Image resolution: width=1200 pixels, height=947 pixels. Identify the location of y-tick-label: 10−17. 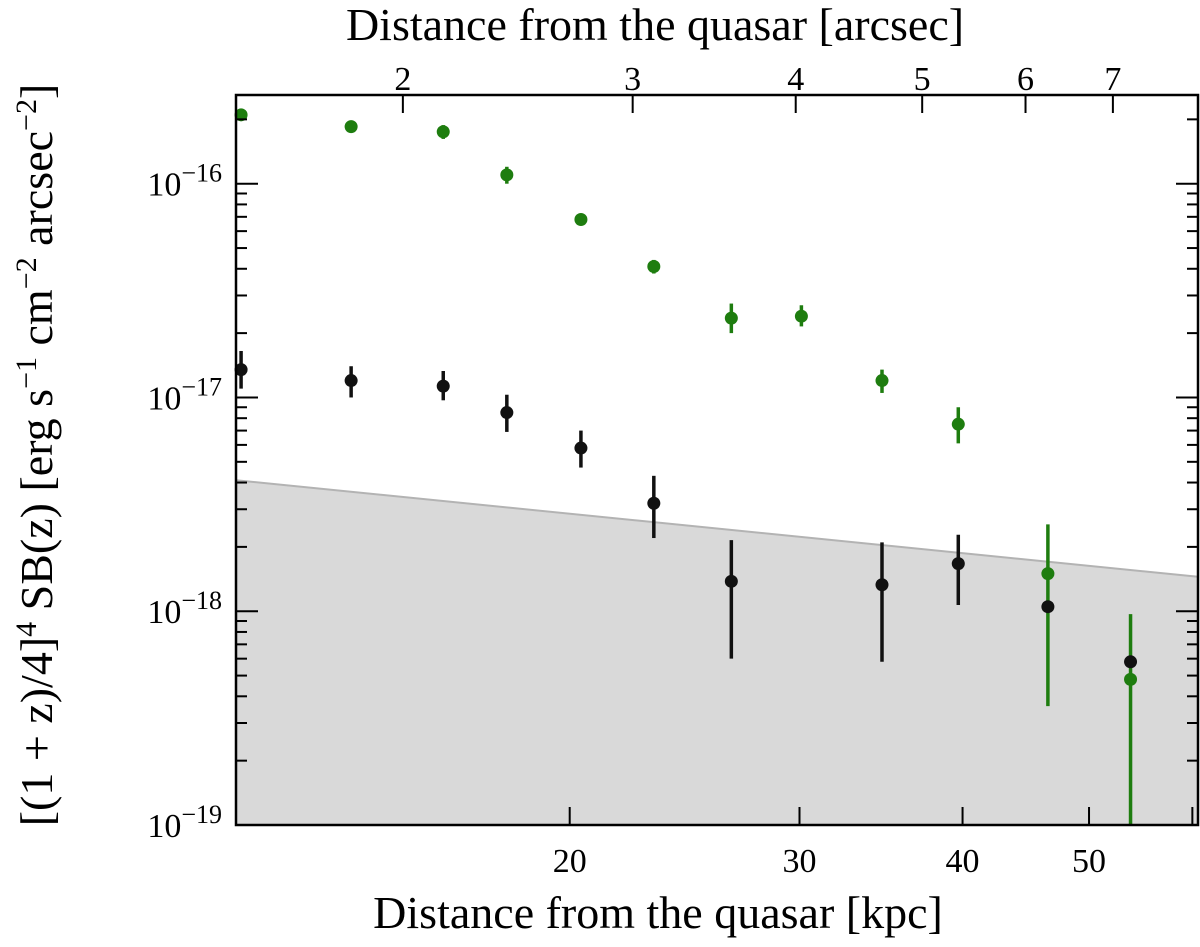
(184, 395).